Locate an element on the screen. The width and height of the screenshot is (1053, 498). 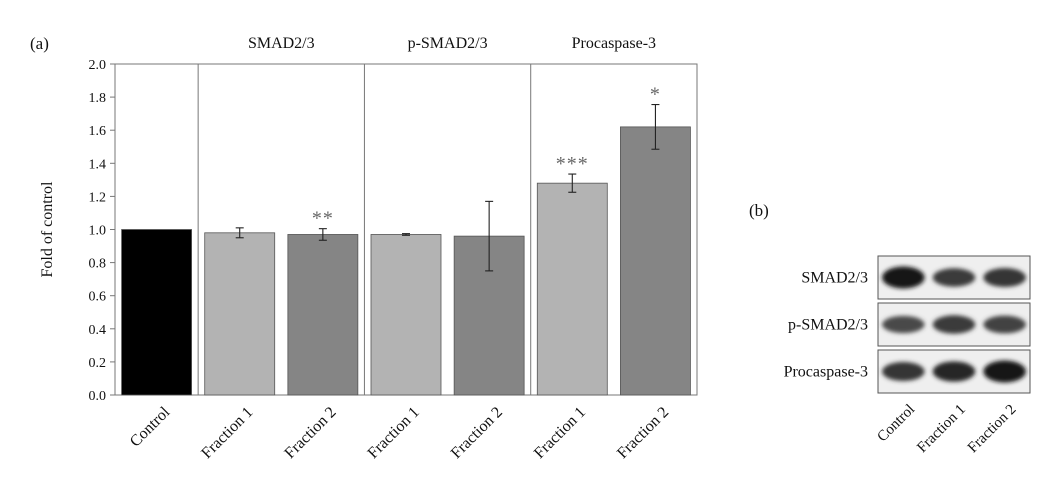
significance-marker: * is located at coordinates (655, 95).